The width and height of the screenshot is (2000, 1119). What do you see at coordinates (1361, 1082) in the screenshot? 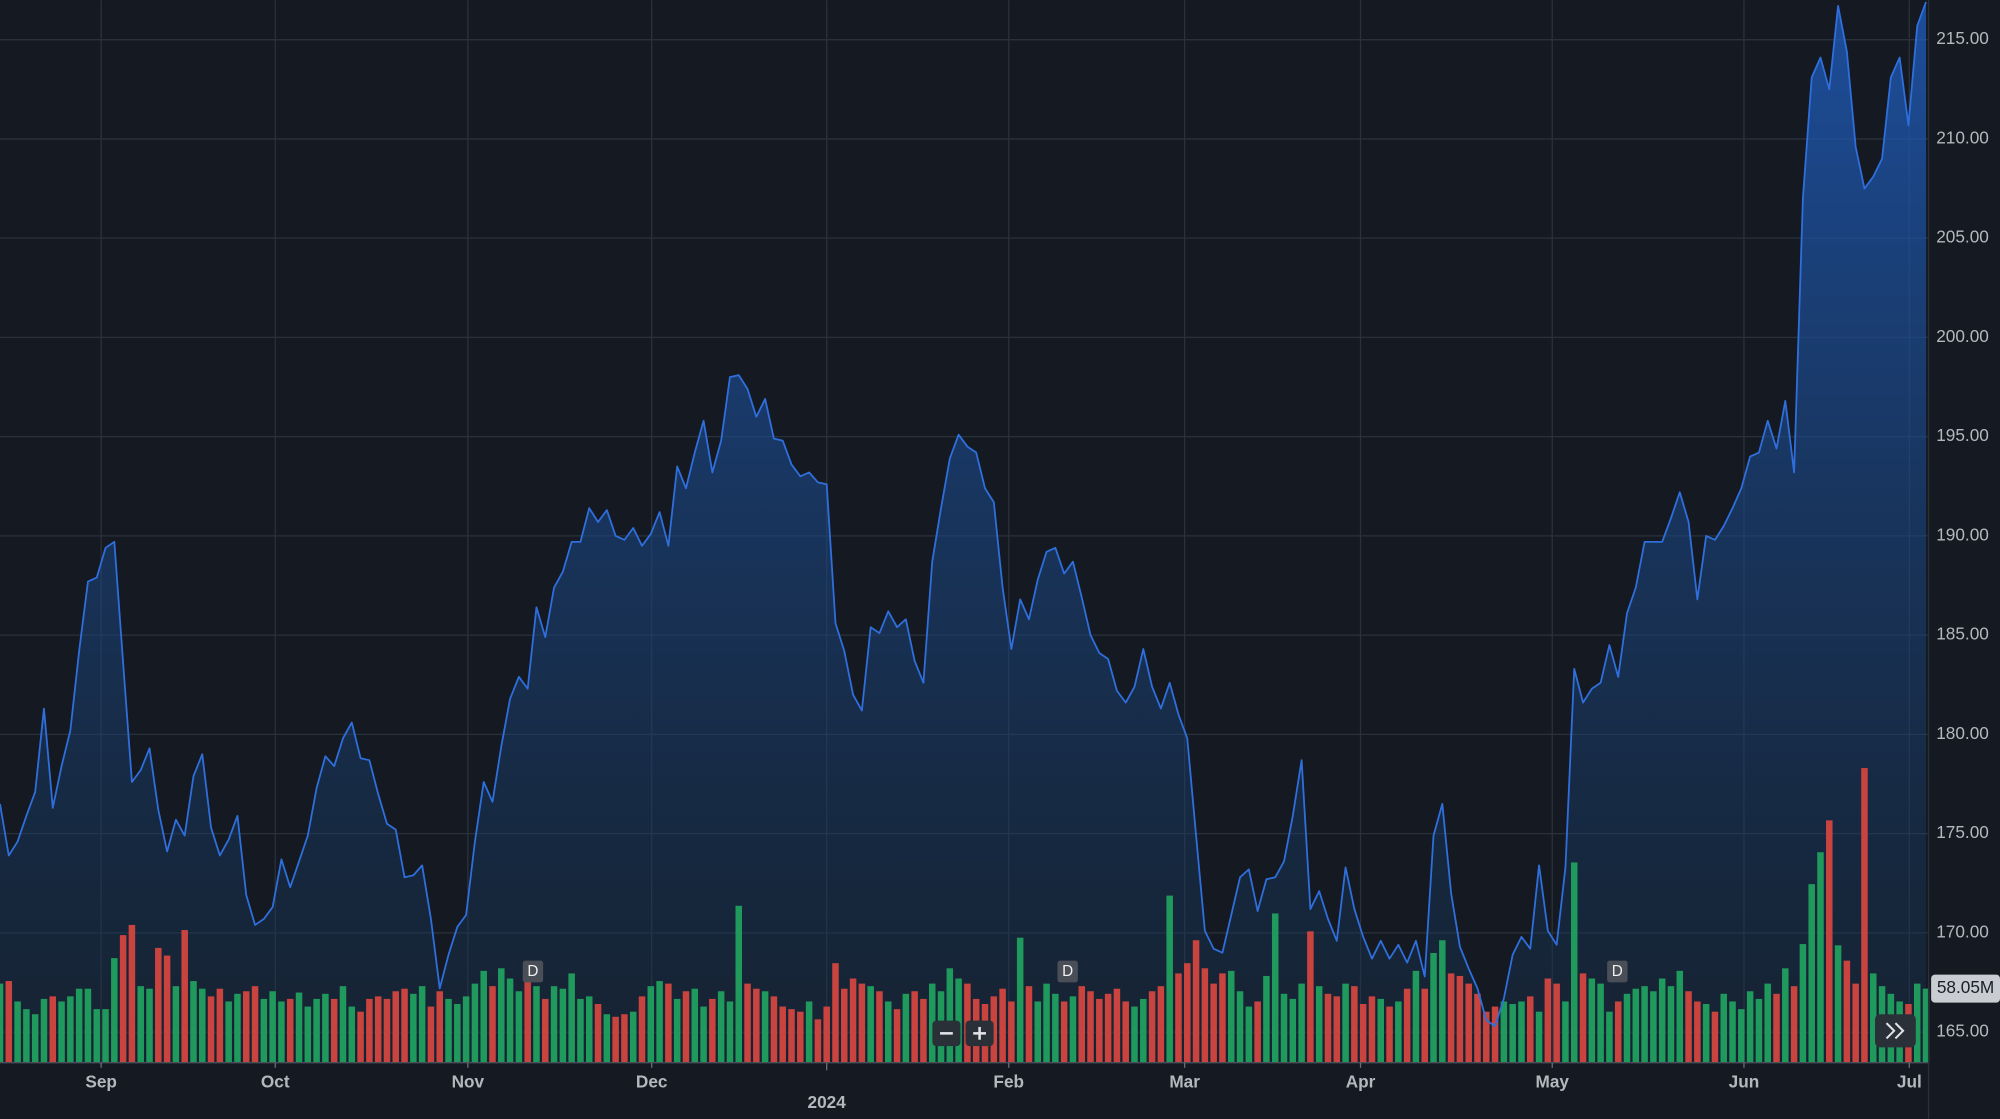
I see `x-tick-label: Apr` at bounding box center [1361, 1082].